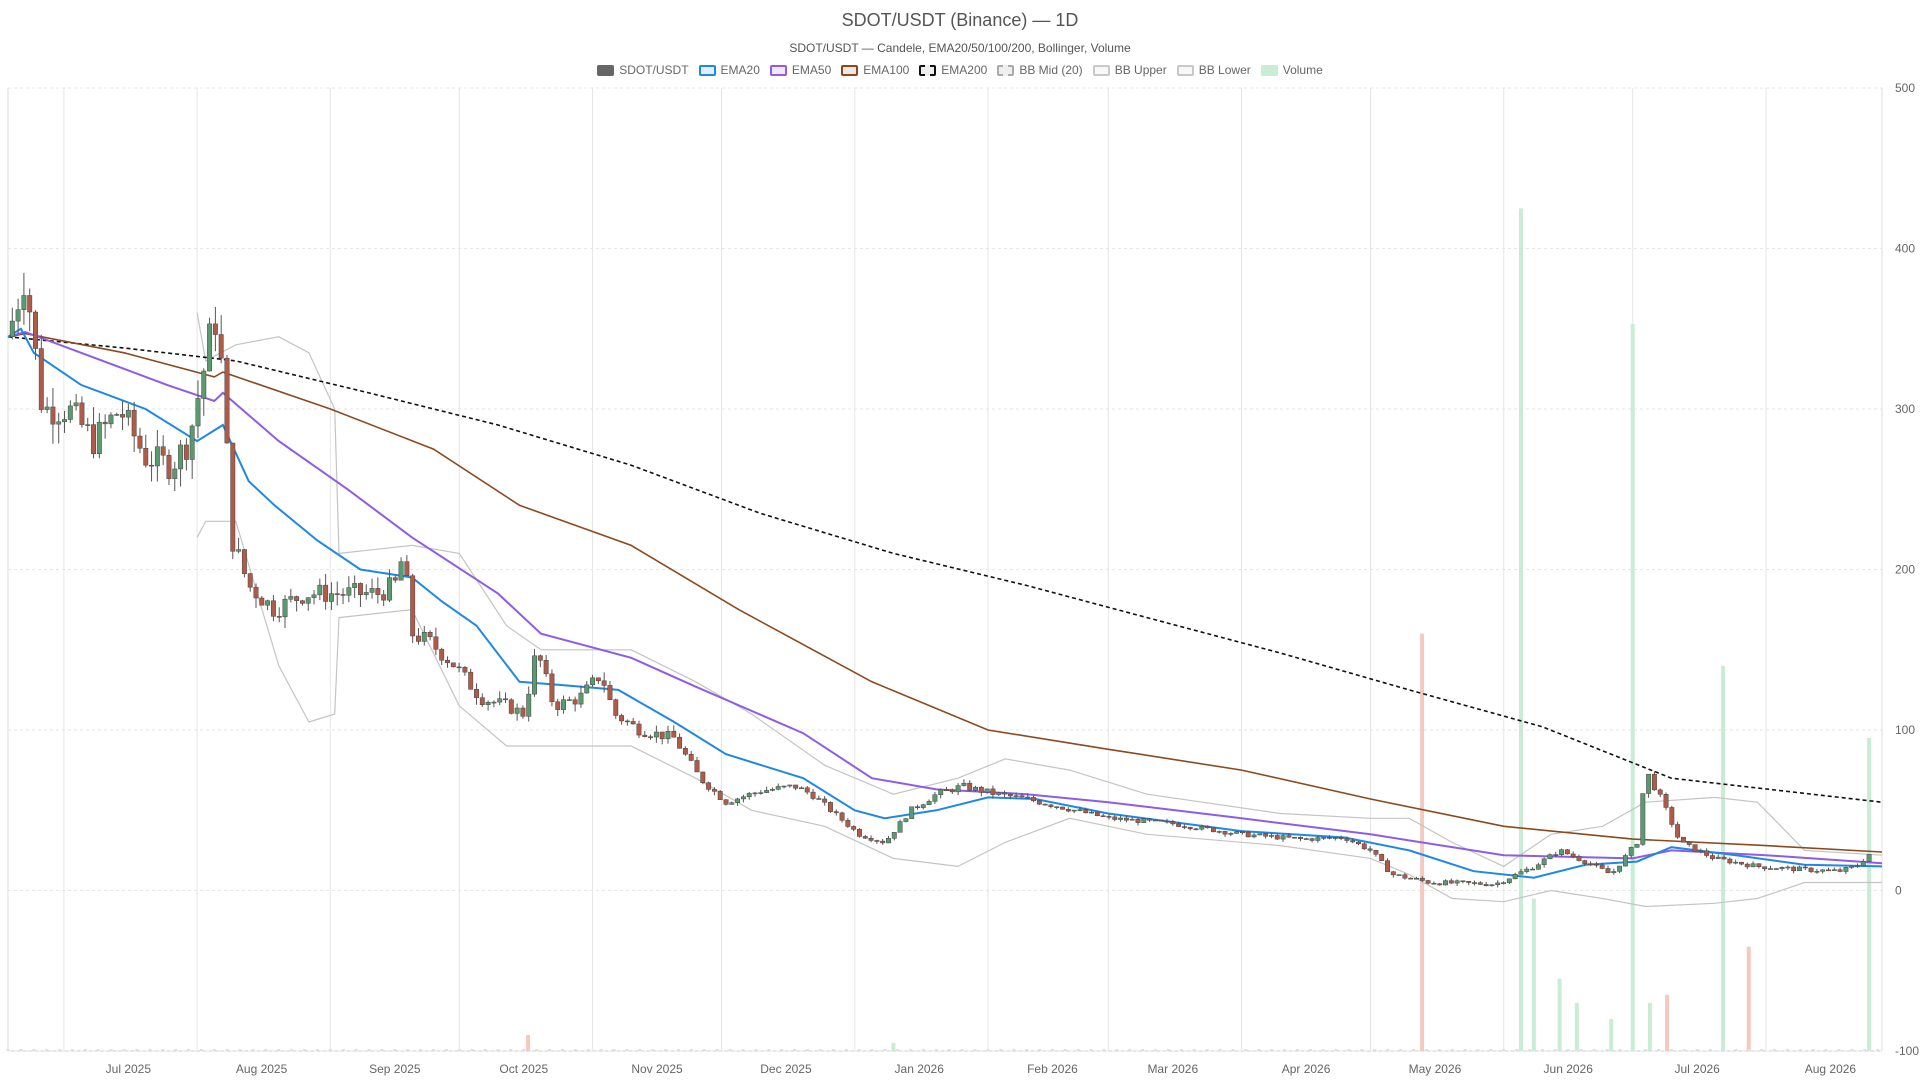 The image size is (1920, 1080). I want to click on legend-label: BB Mid (20), so click(1051, 70).